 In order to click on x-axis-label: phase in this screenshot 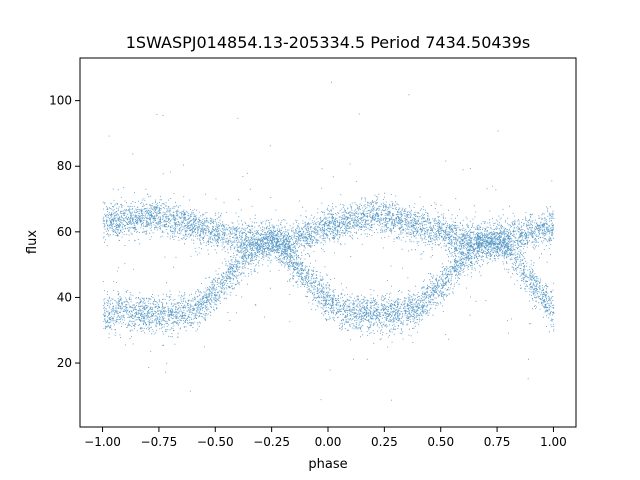, I will do `click(327, 464)`.